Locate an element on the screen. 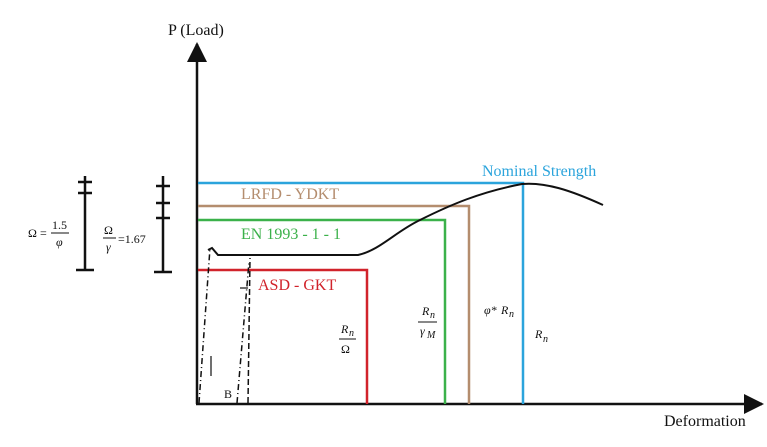  safety-scale is located at coordinates (124, 225).